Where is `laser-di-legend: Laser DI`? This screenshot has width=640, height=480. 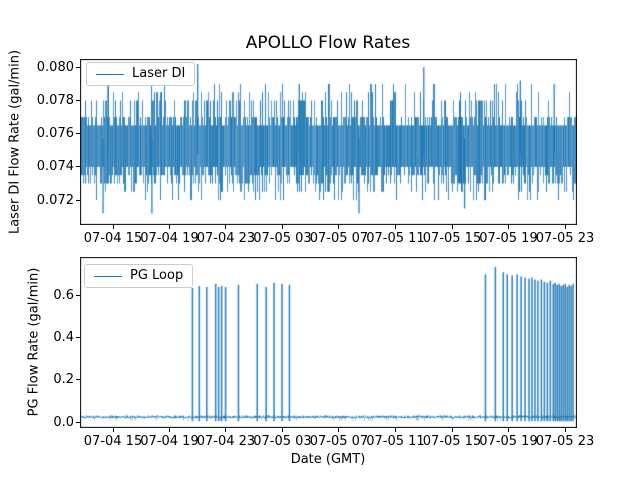 laser-di-legend: Laser DI is located at coordinates (141, 74).